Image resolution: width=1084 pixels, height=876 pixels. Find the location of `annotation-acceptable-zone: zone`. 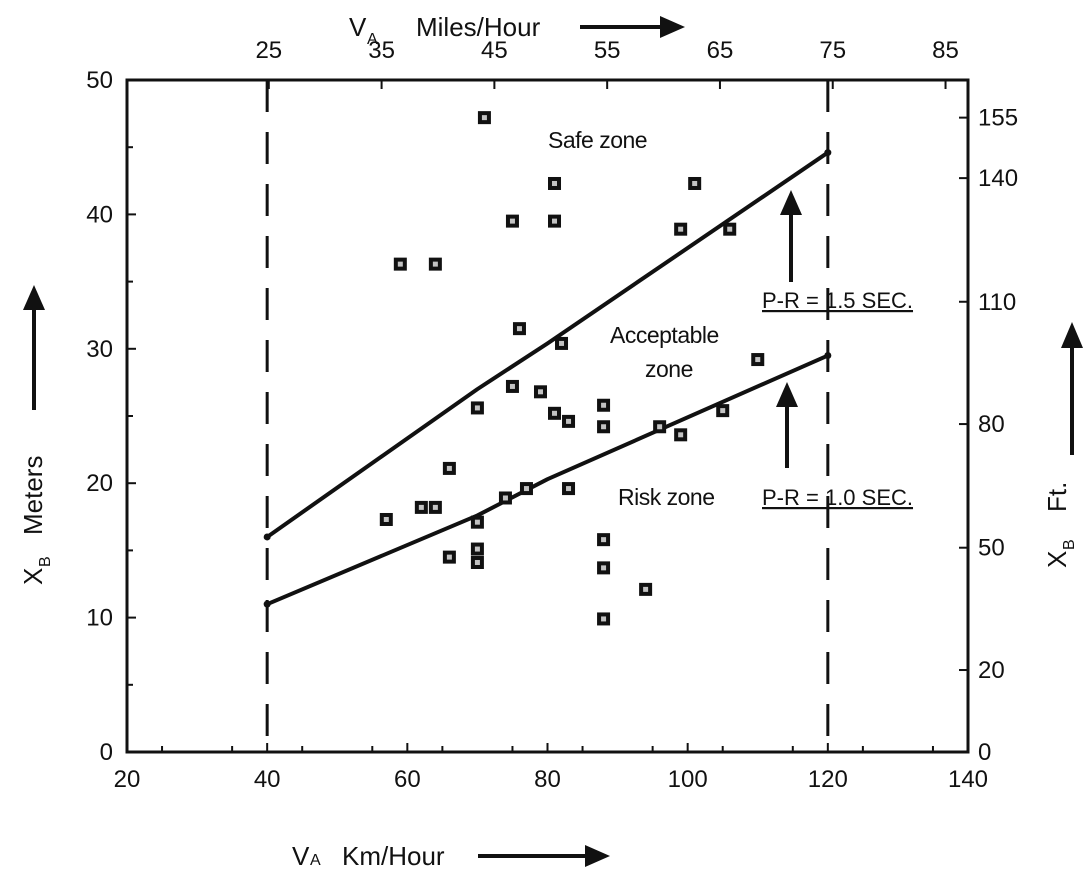

annotation-acceptable-zone: zone is located at coordinates (669, 369).